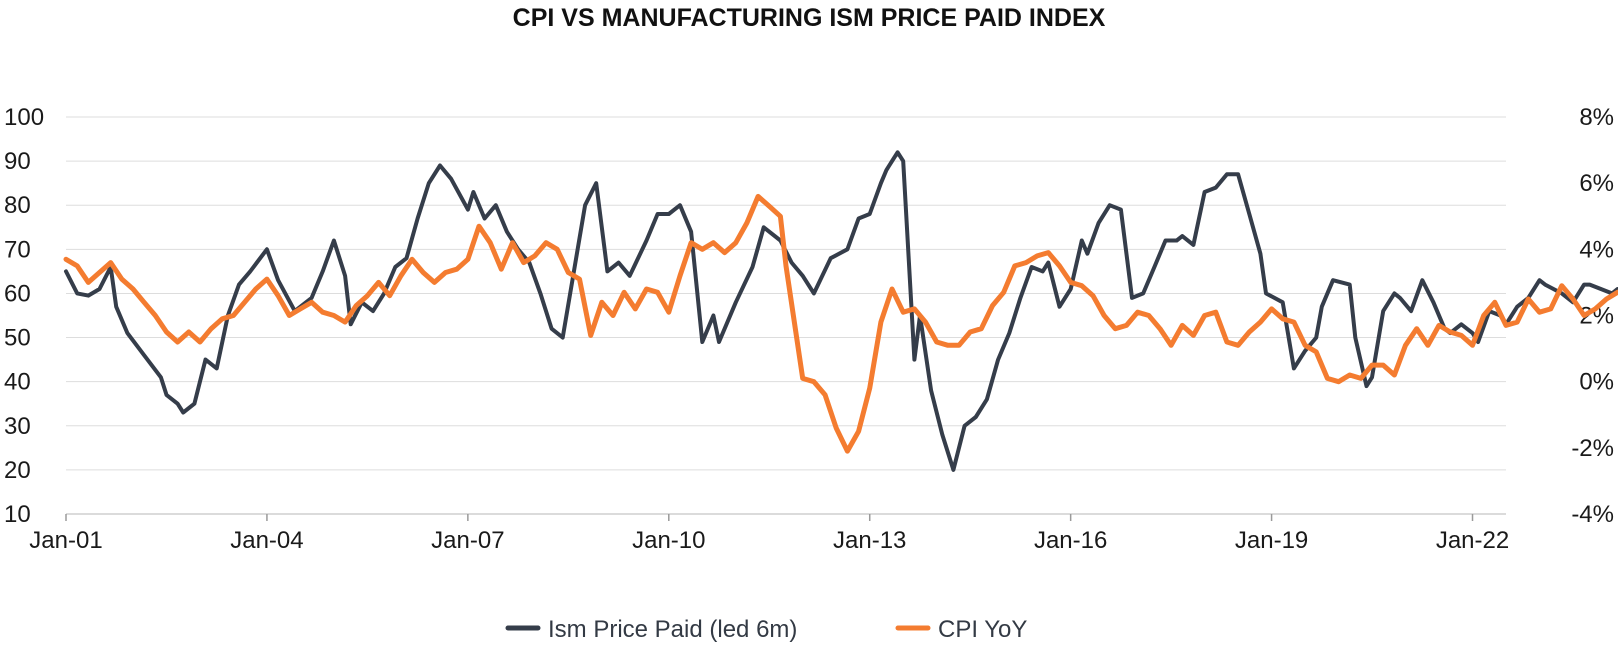  What do you see at coordinates (1592, 514) in the screenshot?
I see `y-right-tick-label: -4%` at bounding box center [1592, 514].